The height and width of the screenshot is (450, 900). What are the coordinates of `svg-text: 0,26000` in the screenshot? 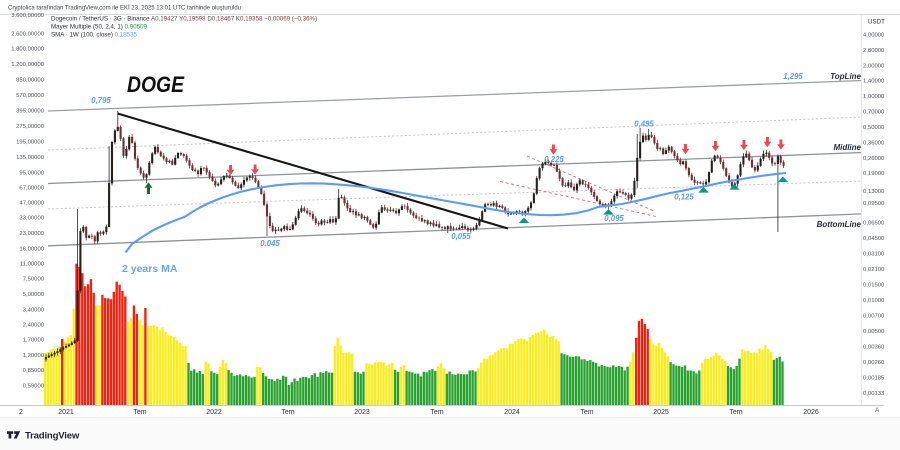 It's located at (874, 159).